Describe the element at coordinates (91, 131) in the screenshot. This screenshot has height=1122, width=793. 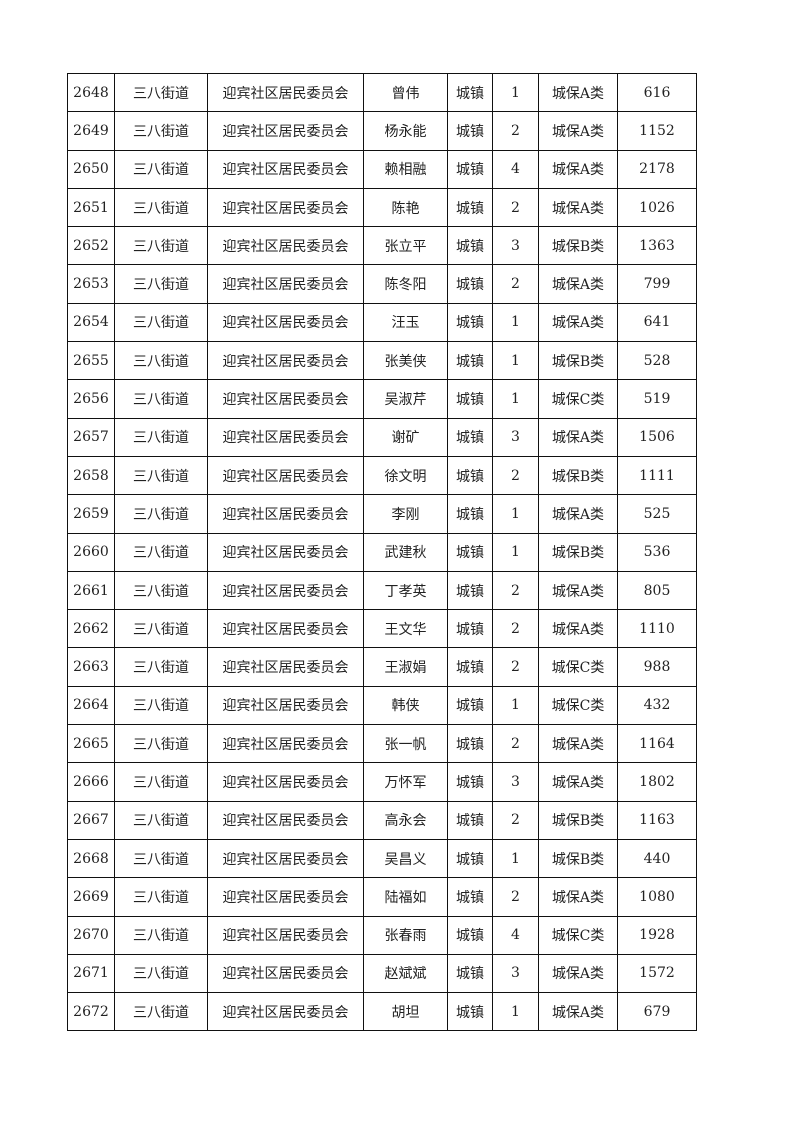
I see `row-number-cell: 2649` at that location.